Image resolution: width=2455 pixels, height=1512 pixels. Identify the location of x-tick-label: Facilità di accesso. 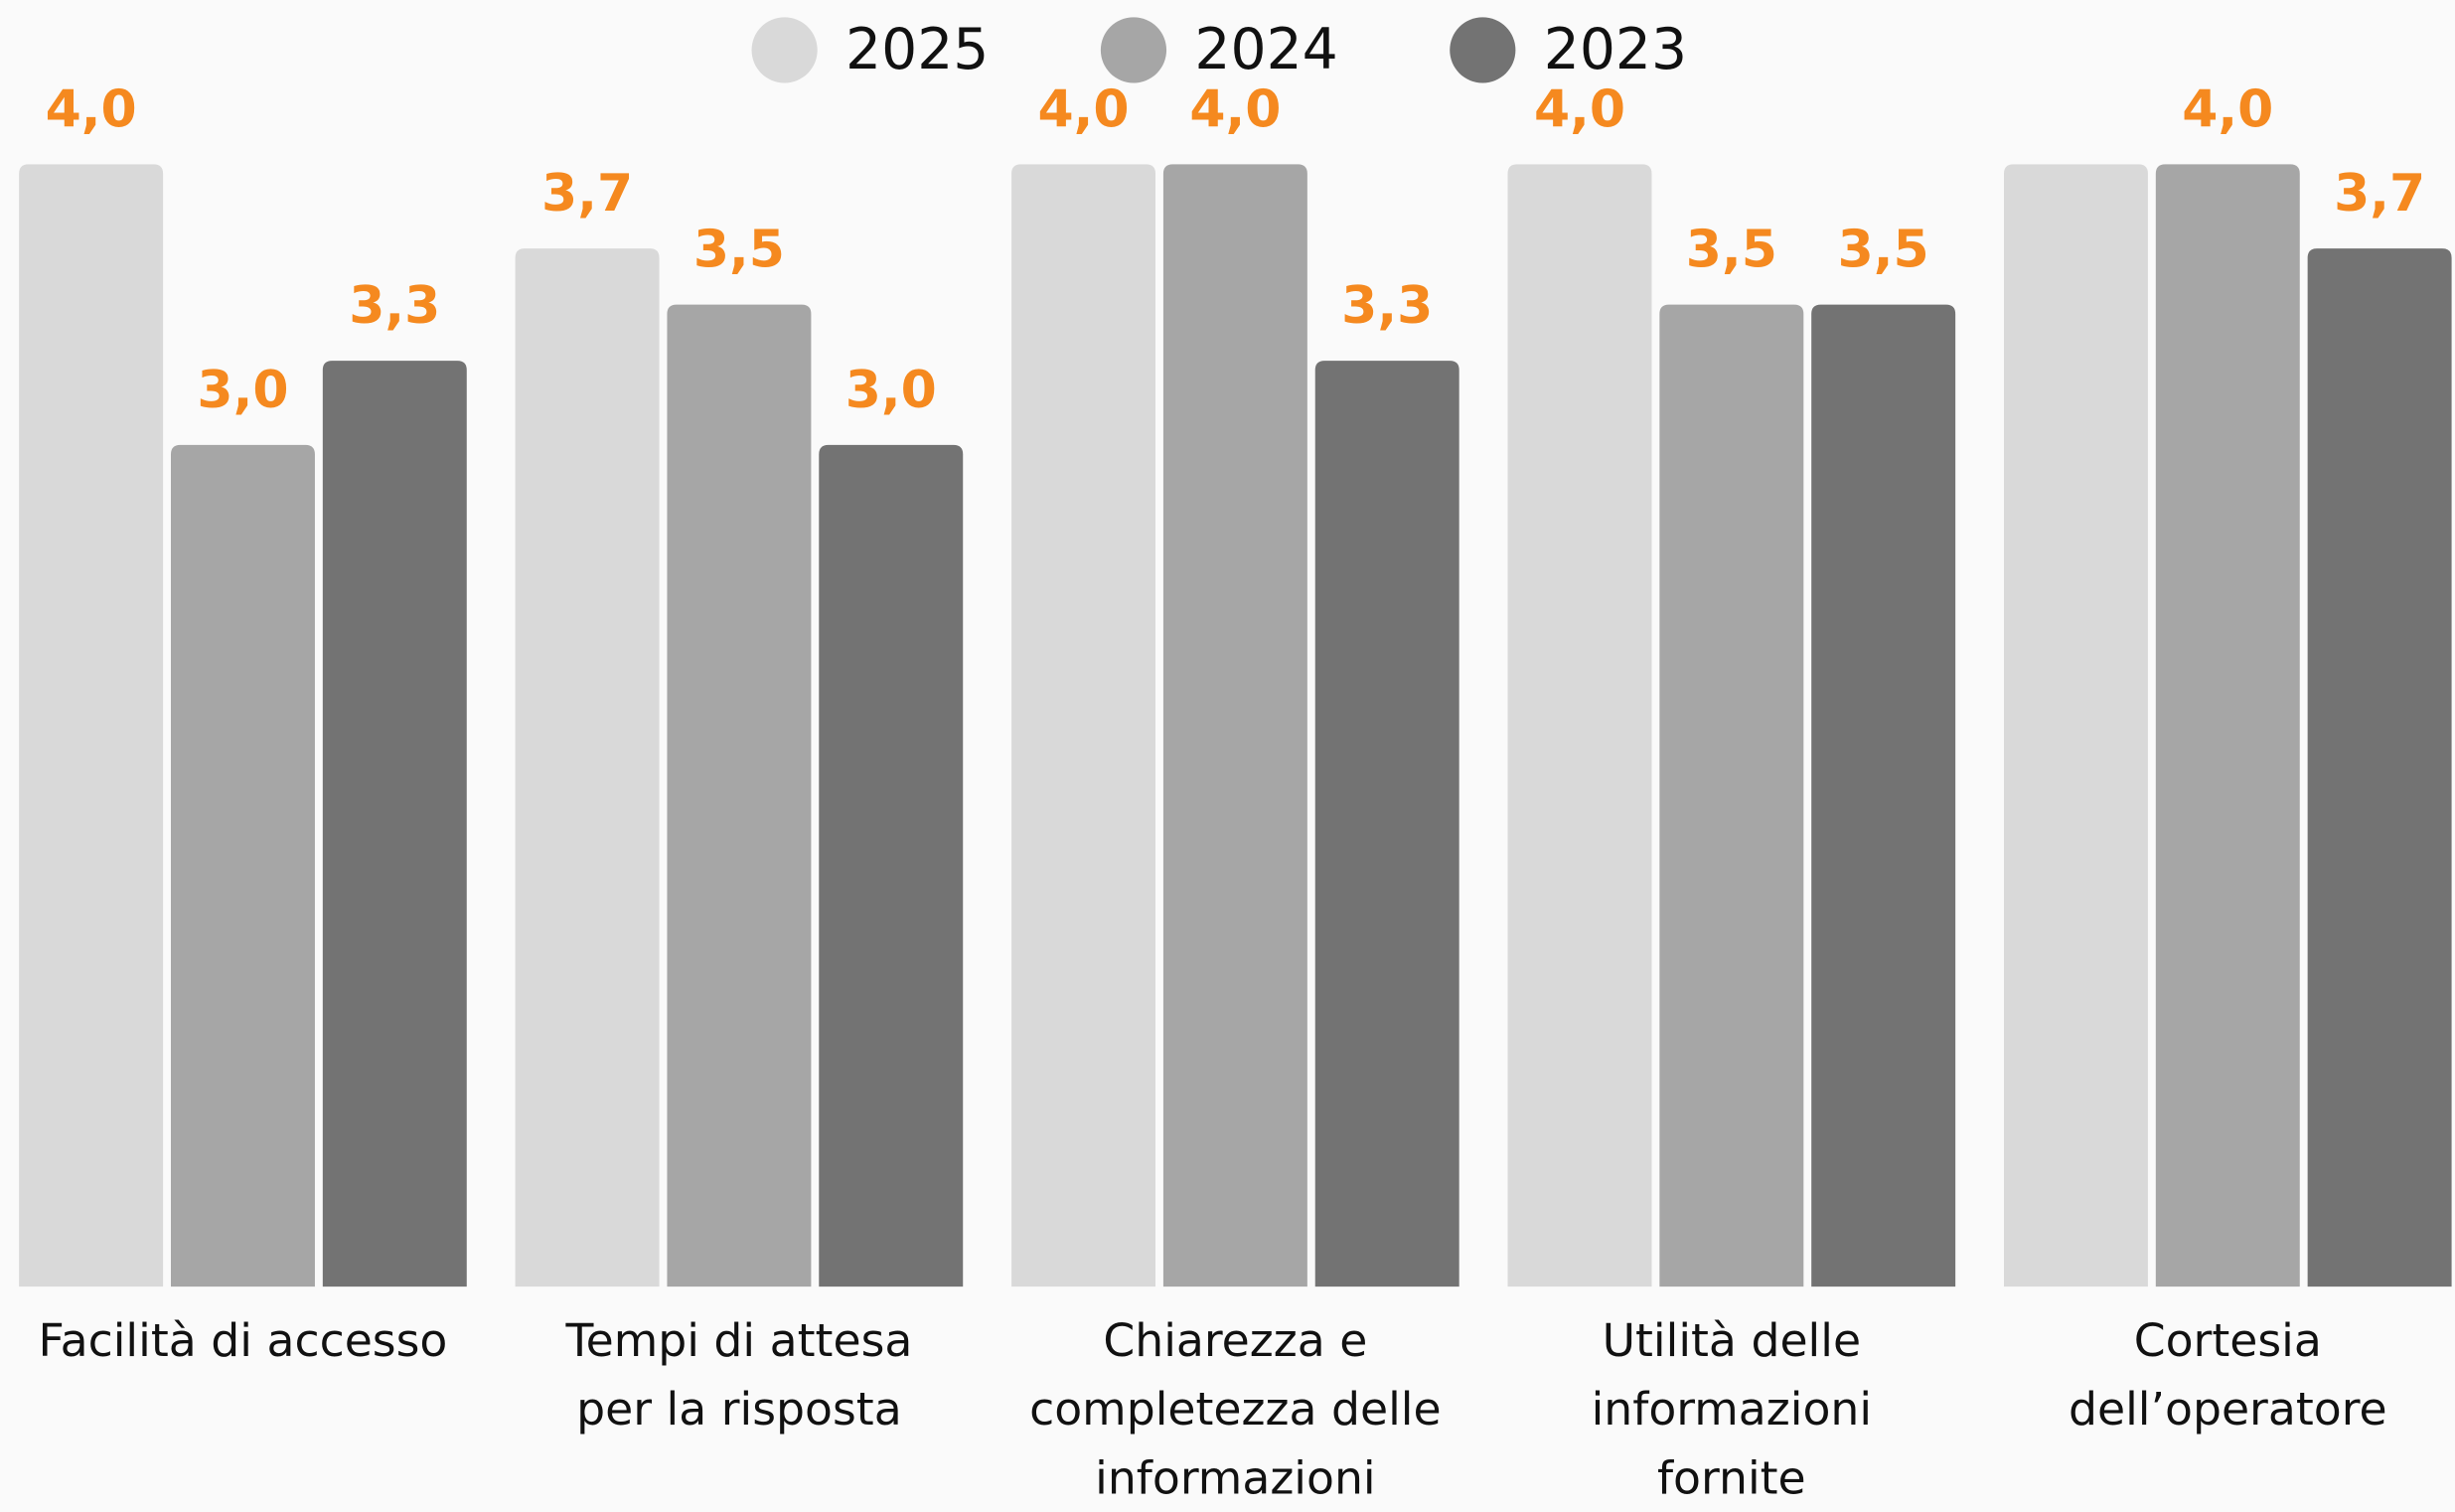
(244, 1339).